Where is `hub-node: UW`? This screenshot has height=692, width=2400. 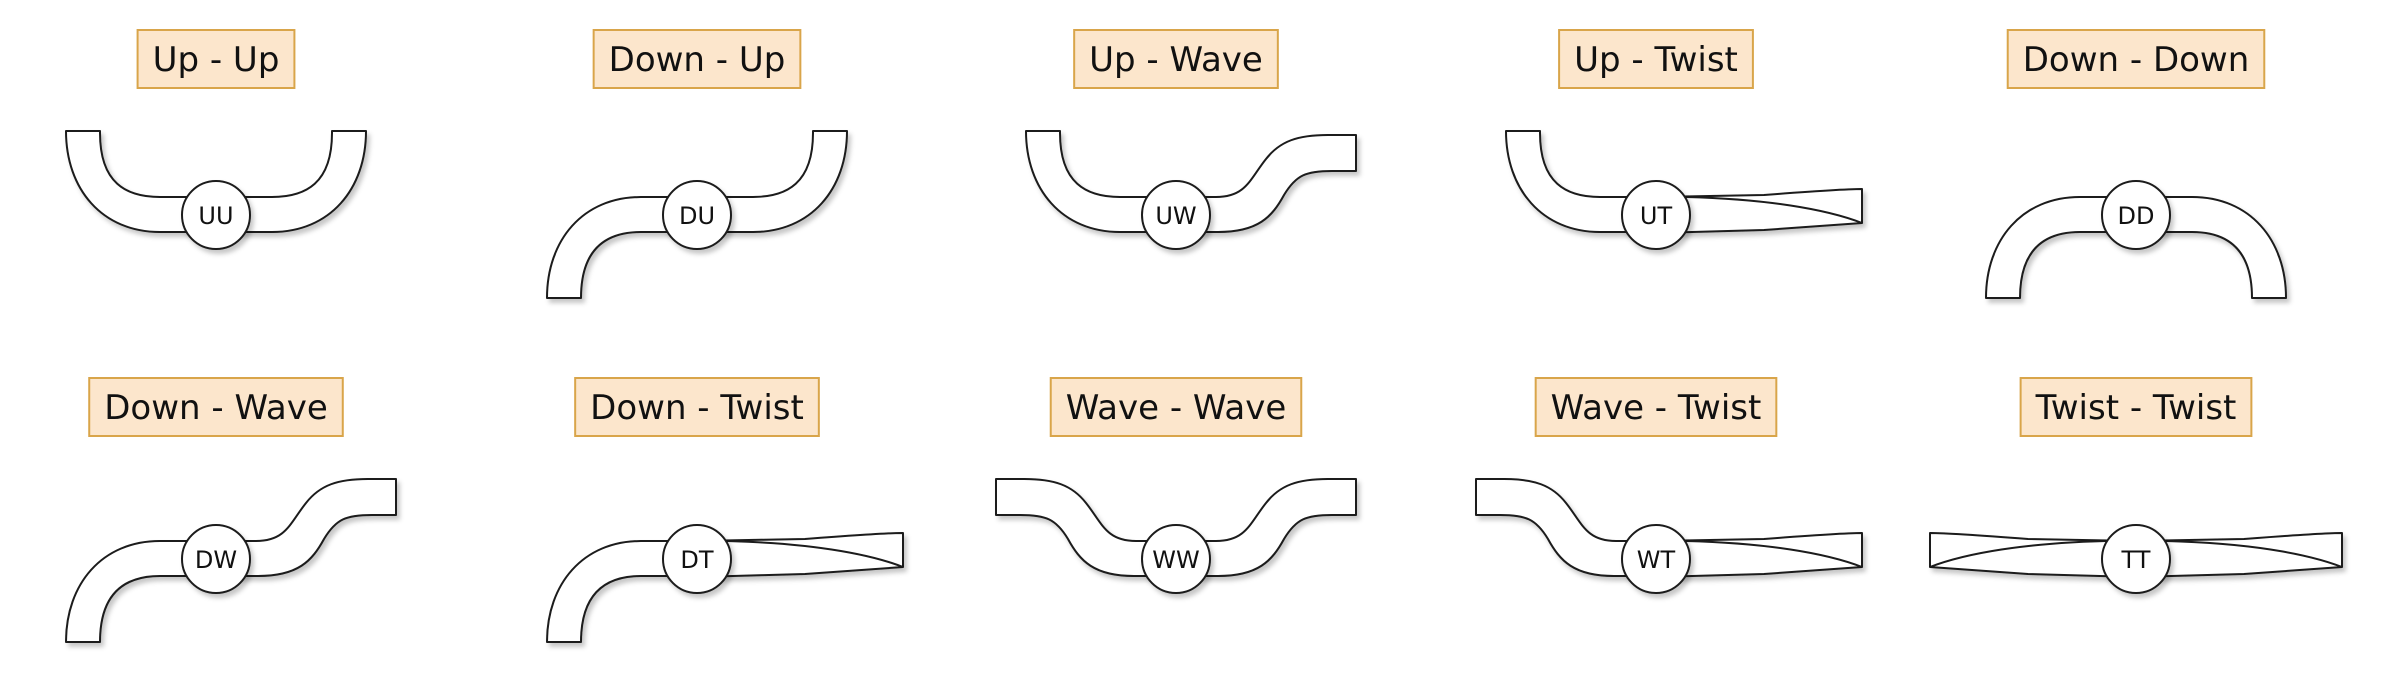 hub-node: UW is located at coordinates (1176, 215).